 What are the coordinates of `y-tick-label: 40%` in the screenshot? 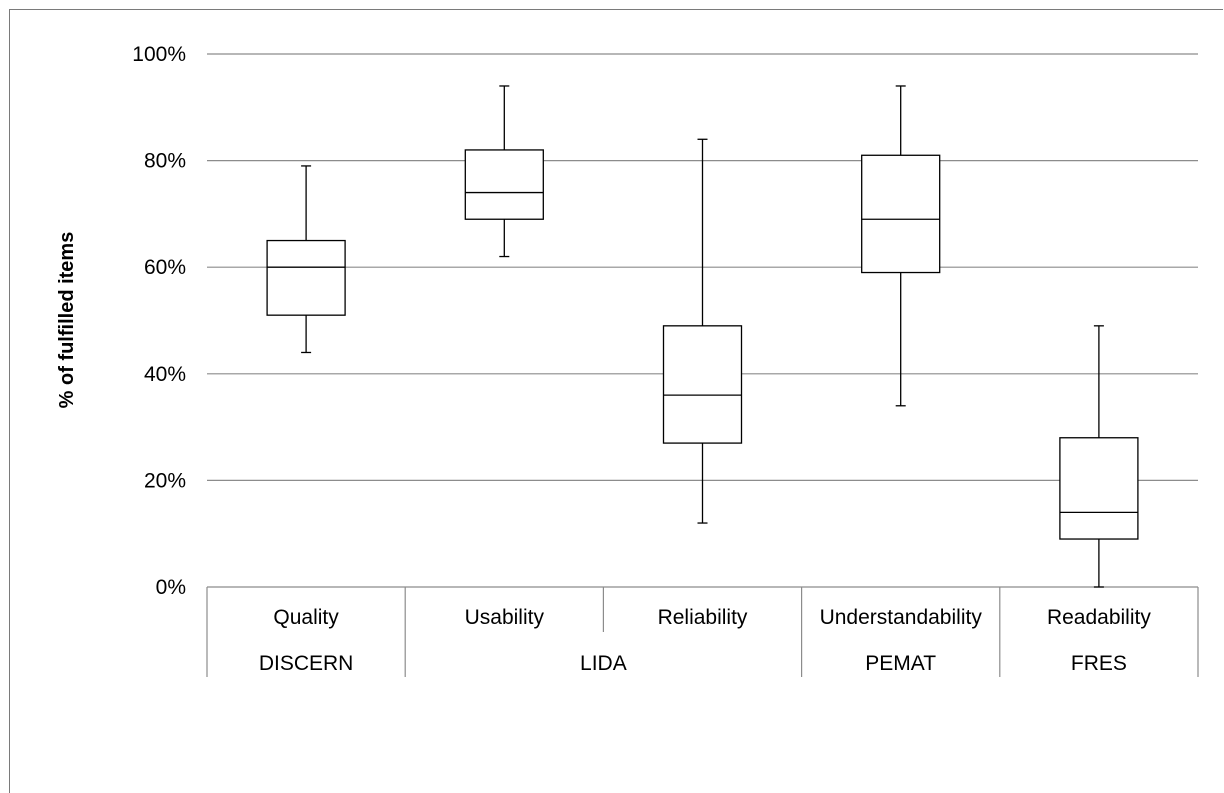 It's located at (165, 374).